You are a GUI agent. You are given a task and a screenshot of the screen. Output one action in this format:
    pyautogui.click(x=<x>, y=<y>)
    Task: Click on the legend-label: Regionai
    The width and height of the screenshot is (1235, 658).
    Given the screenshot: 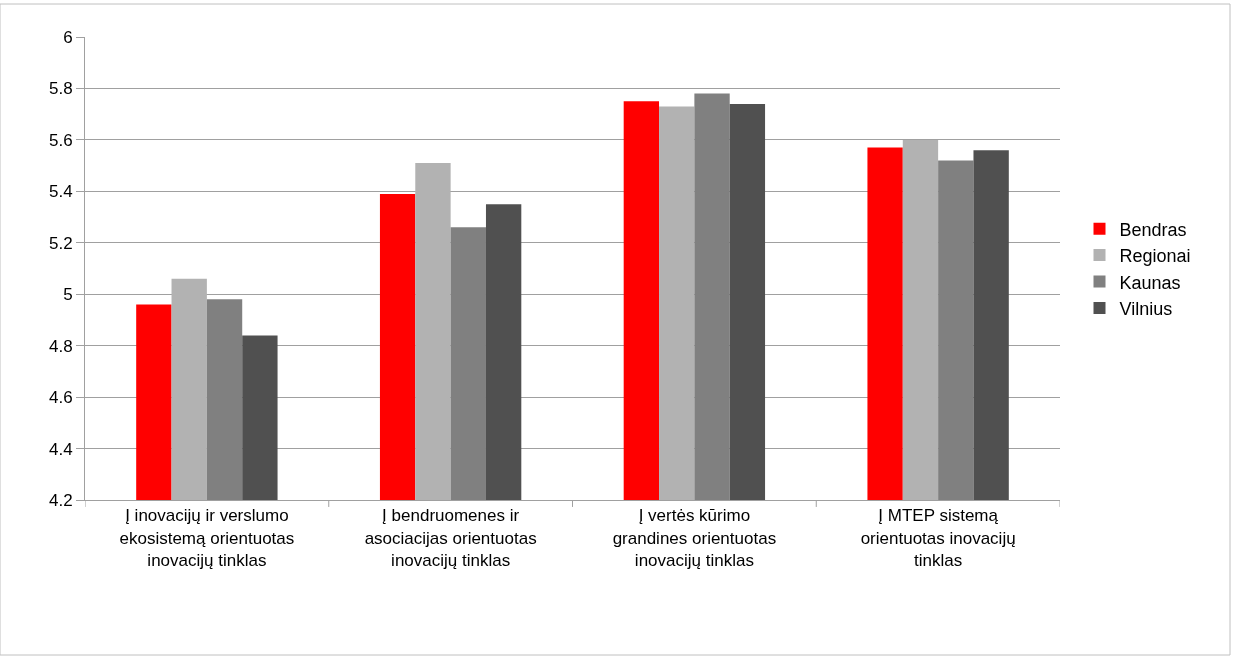 What is the action you would take?
    pyautogui.click(x=1155, y=256)
    